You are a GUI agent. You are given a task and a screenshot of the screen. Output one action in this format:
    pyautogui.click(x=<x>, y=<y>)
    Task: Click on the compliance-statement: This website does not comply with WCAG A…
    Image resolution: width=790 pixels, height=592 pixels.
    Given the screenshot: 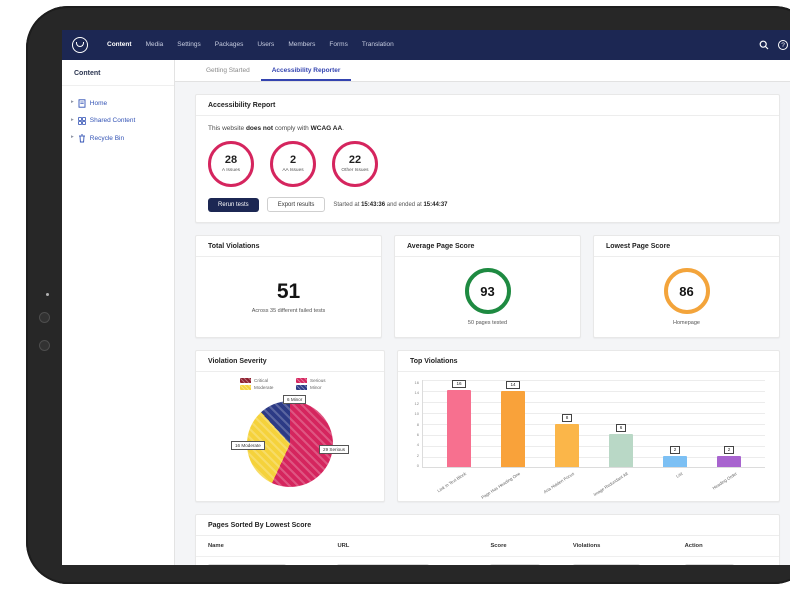 What is the action you would take?
    pyautogui.click(x=276, y=128)
    